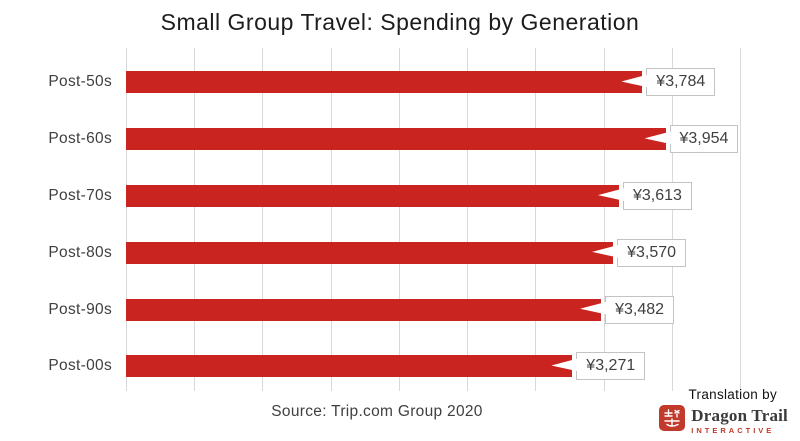  What do you see at coordinates (681, 82) in the screenshot?
I see `value-label: ¥3,784` at bounding box center [681, 82].